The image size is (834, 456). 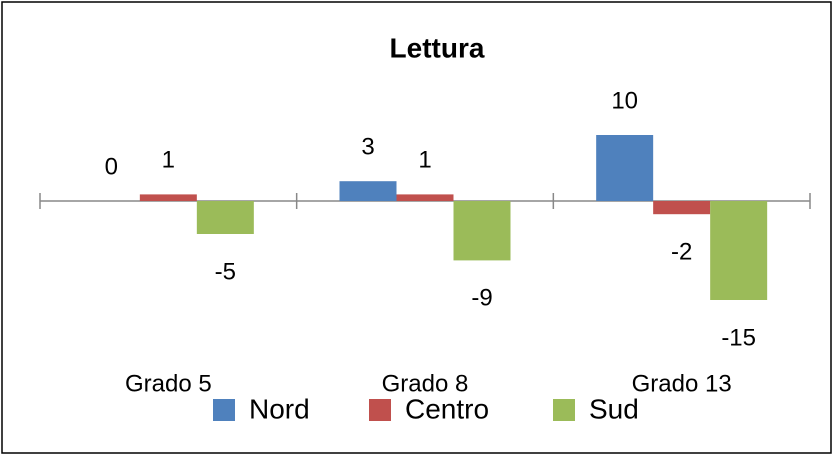 What do you see at coordinates (738, 337) in the screenshot?
I see `data-label: -15` at bounding box center [738, 337].